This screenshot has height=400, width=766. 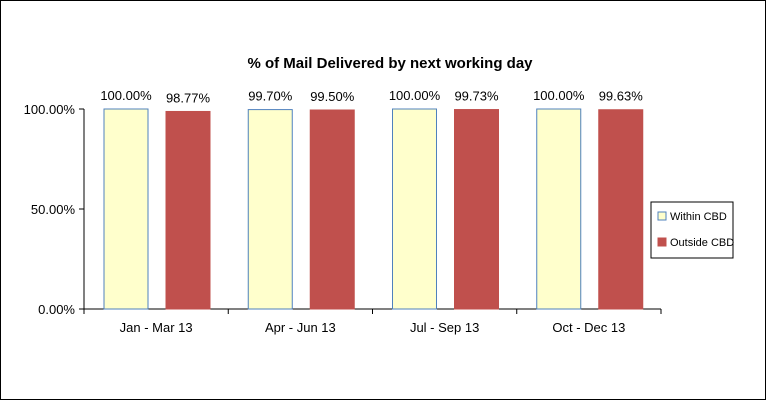 I want to click on legend-box, so click(x=692, y=230).